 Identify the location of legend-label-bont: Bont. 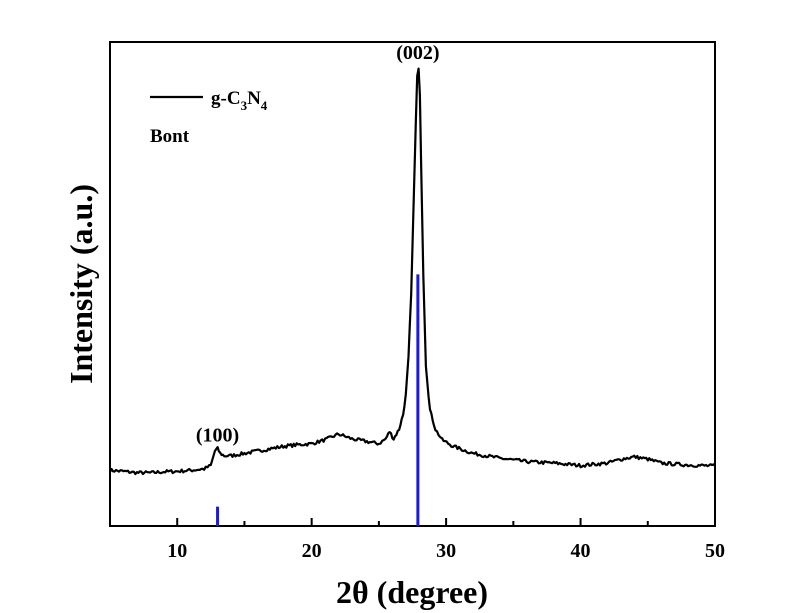
(170, 136).